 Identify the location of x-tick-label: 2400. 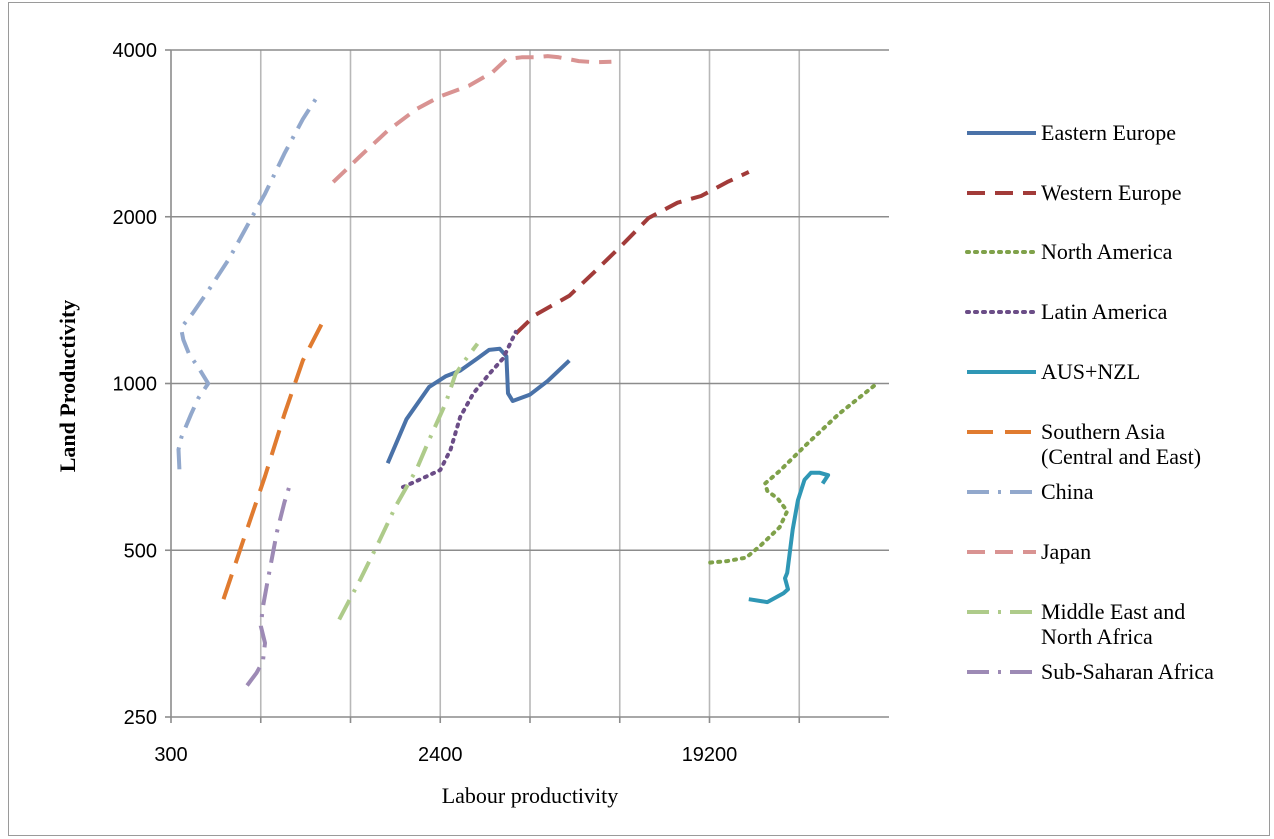
(440, 755).